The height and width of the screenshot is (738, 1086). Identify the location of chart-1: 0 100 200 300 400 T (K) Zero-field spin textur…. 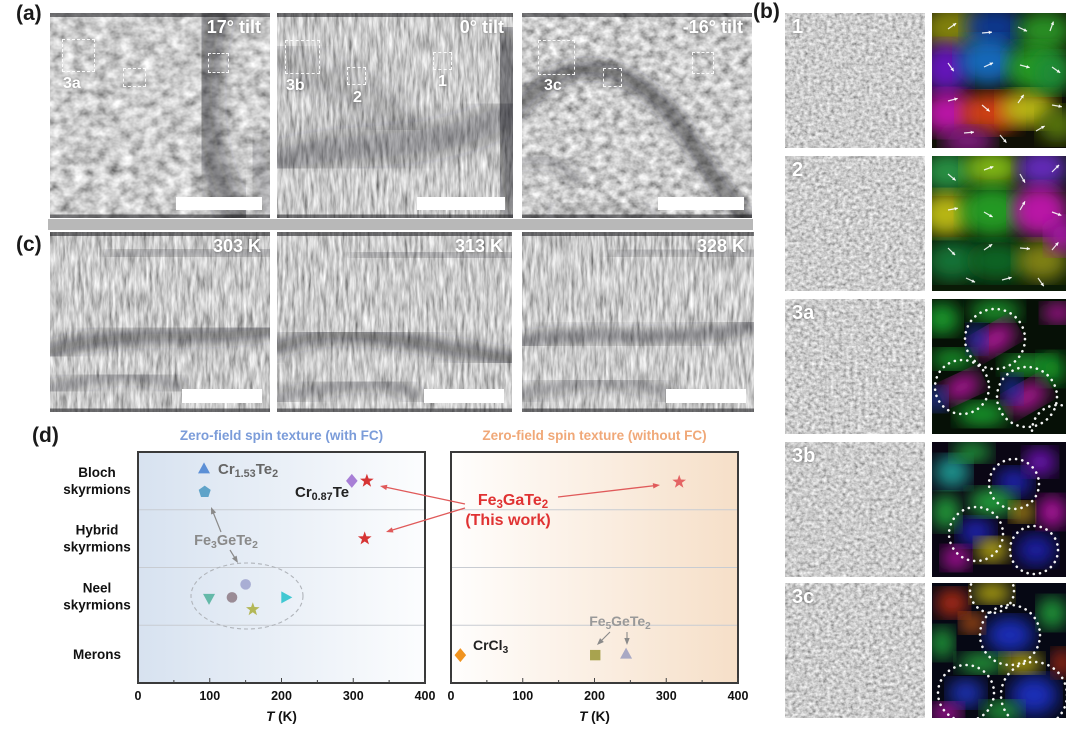
(564, 576).